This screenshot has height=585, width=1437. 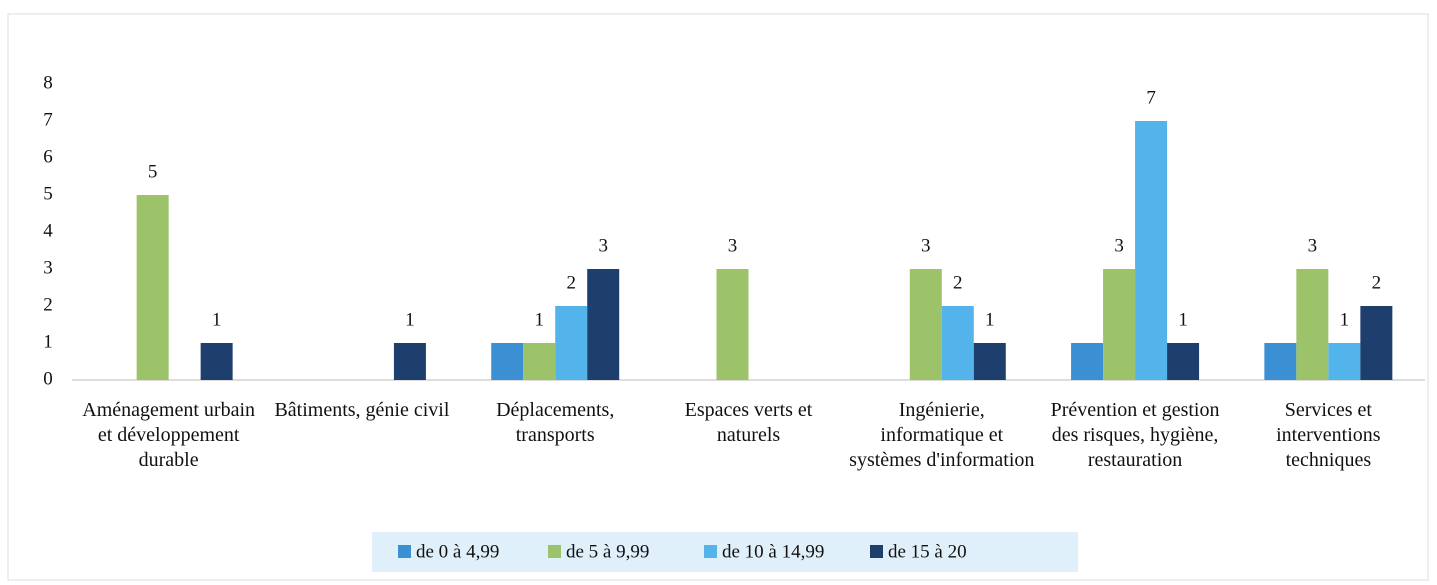 I want to click on legend-box, so click(x=725, y=552).